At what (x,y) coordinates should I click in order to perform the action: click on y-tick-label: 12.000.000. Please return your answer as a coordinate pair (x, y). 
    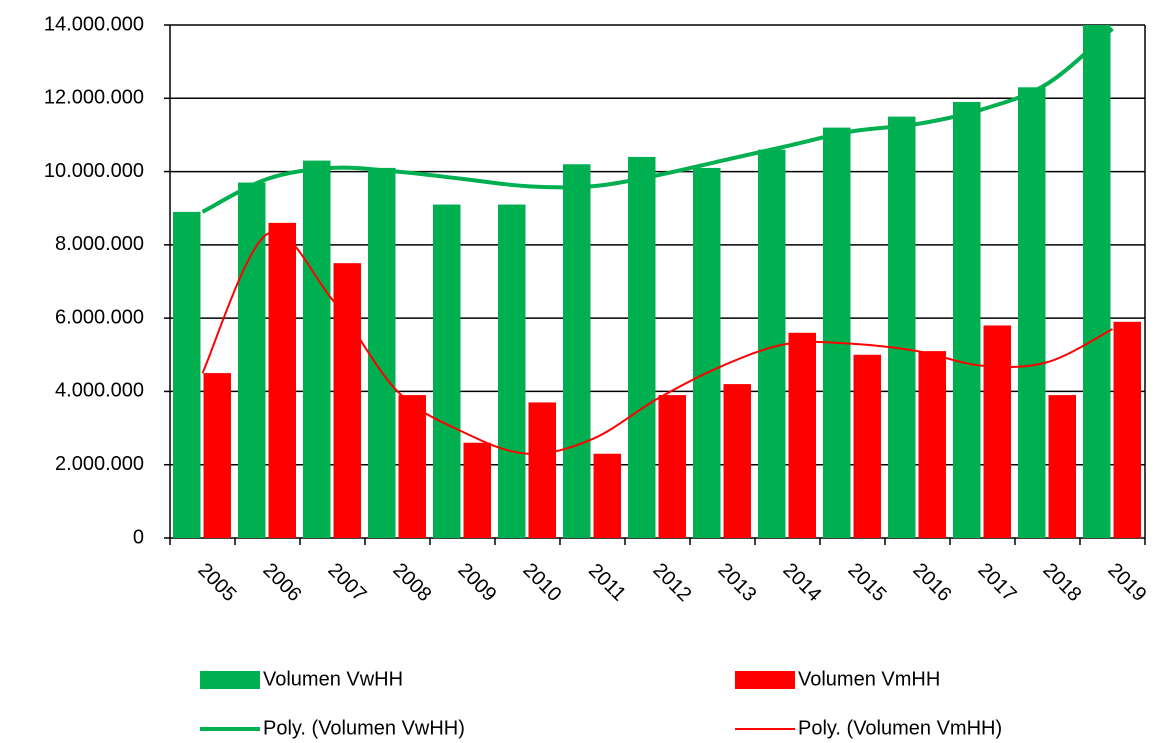
    Looking at the image, I should click on (94, 98).